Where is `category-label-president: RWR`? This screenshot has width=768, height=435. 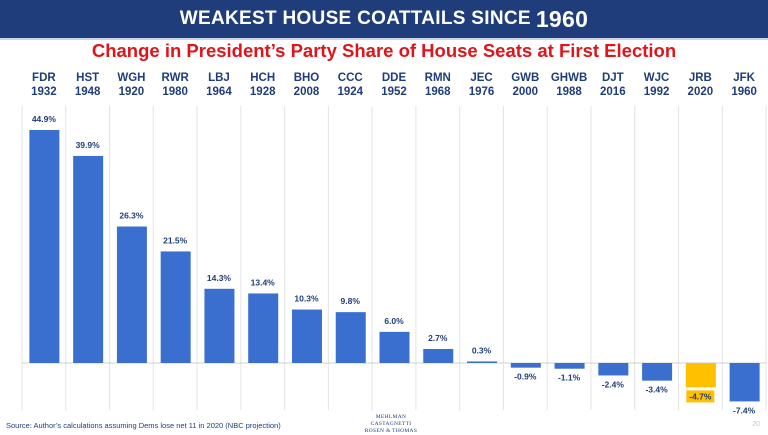 category-label-president: RWR is located at coordinates (176, 78).